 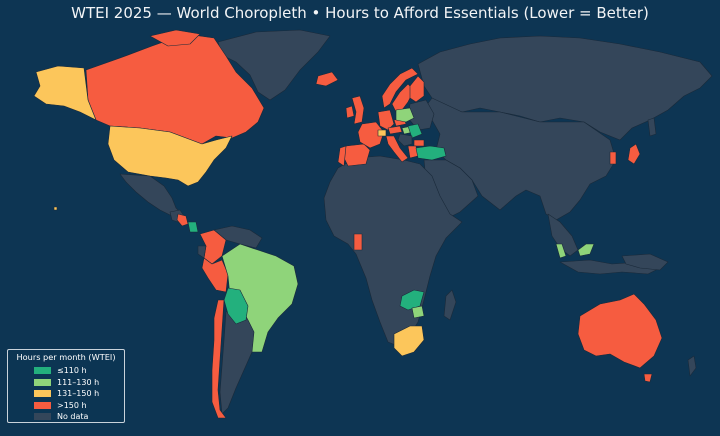 I want to click on region-nigeria, so click(x=358, y=242).